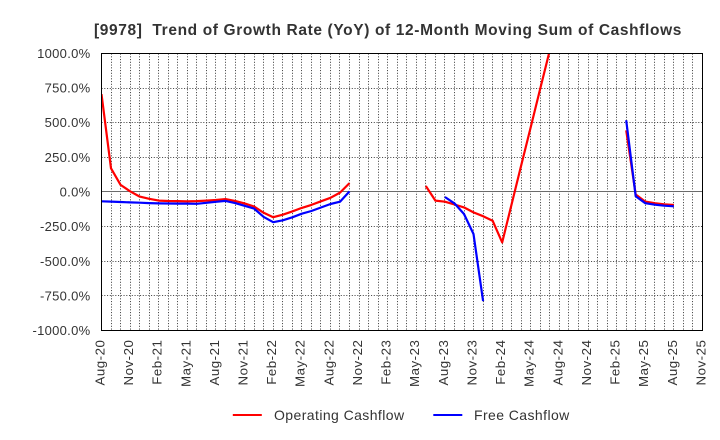  Describe the element at coordinates (65, 226) in the screenshot. I see `svg-text: -250.0%` at that location.